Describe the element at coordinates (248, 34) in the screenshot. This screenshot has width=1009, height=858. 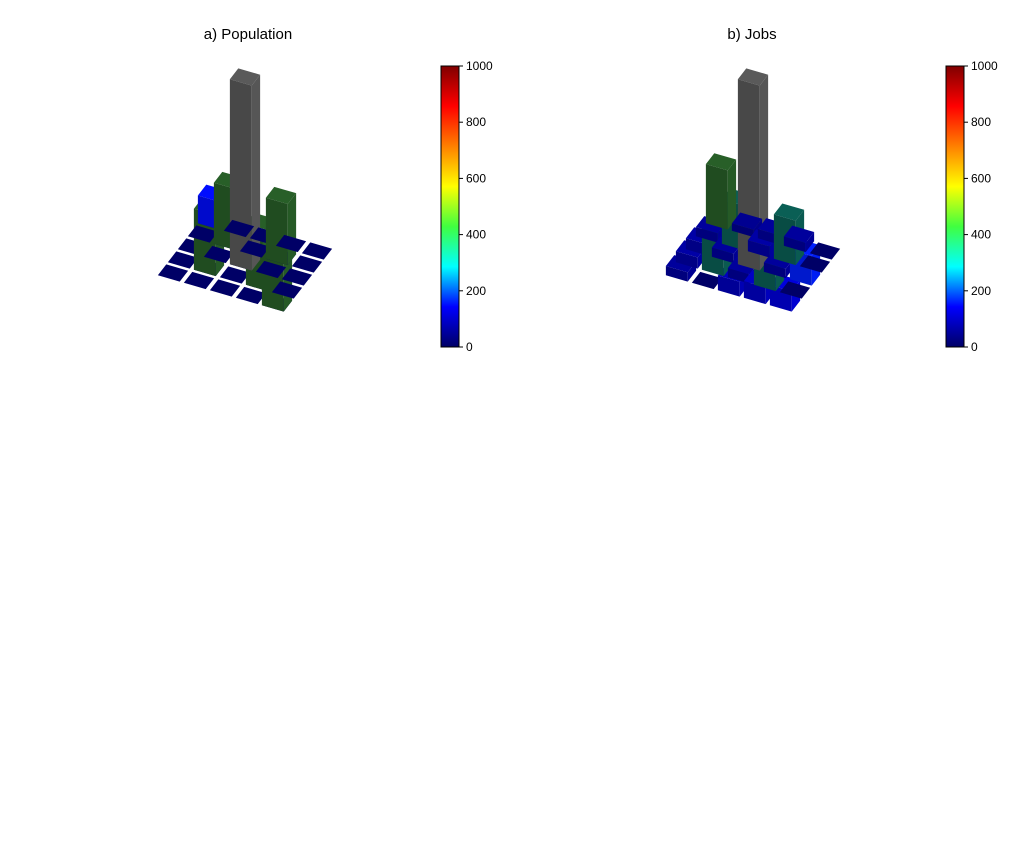
I see `panel-title-population: a) Population` at that location.